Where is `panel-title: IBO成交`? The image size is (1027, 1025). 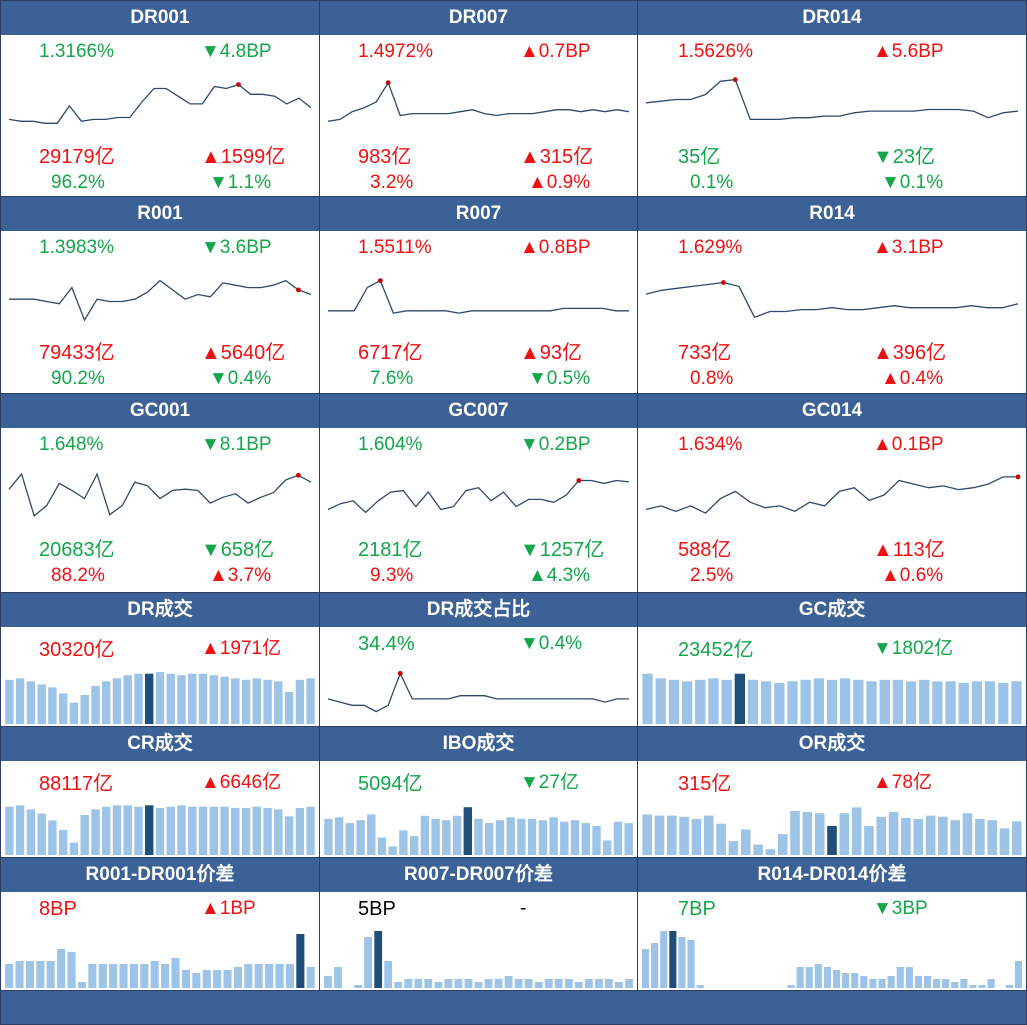
panel-title: IBO成交 is located at coordinates (478, 744).